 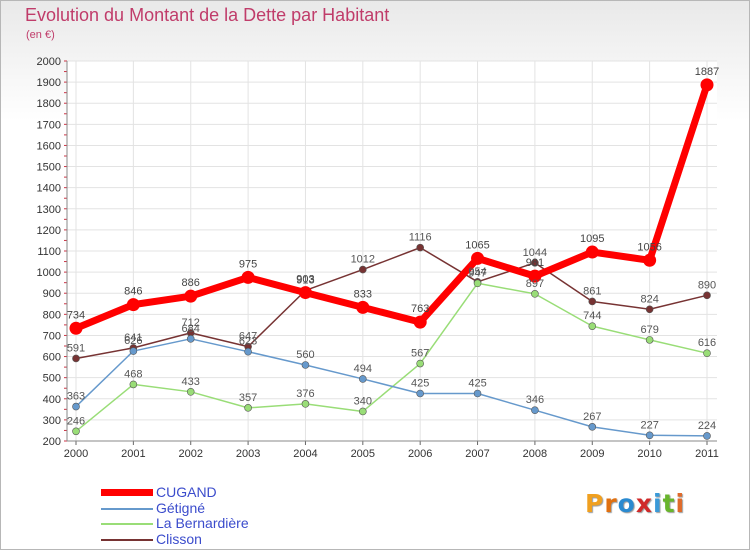 What do you see at coordinates (76, 454) in the screenshot?
I see `x-tick-label: 2000` at bounding box center [76, 454].